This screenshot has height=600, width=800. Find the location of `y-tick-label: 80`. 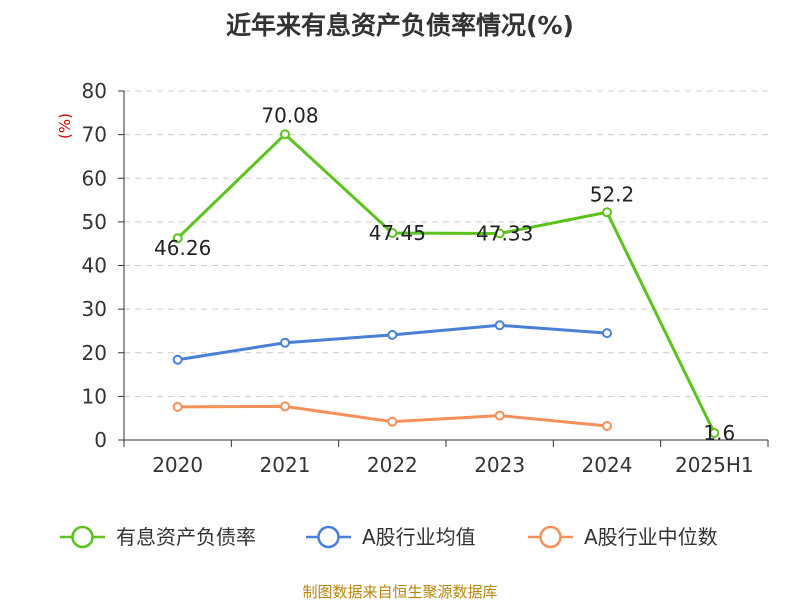

y-tick-label: 80 is located at coordinates (94, 91).